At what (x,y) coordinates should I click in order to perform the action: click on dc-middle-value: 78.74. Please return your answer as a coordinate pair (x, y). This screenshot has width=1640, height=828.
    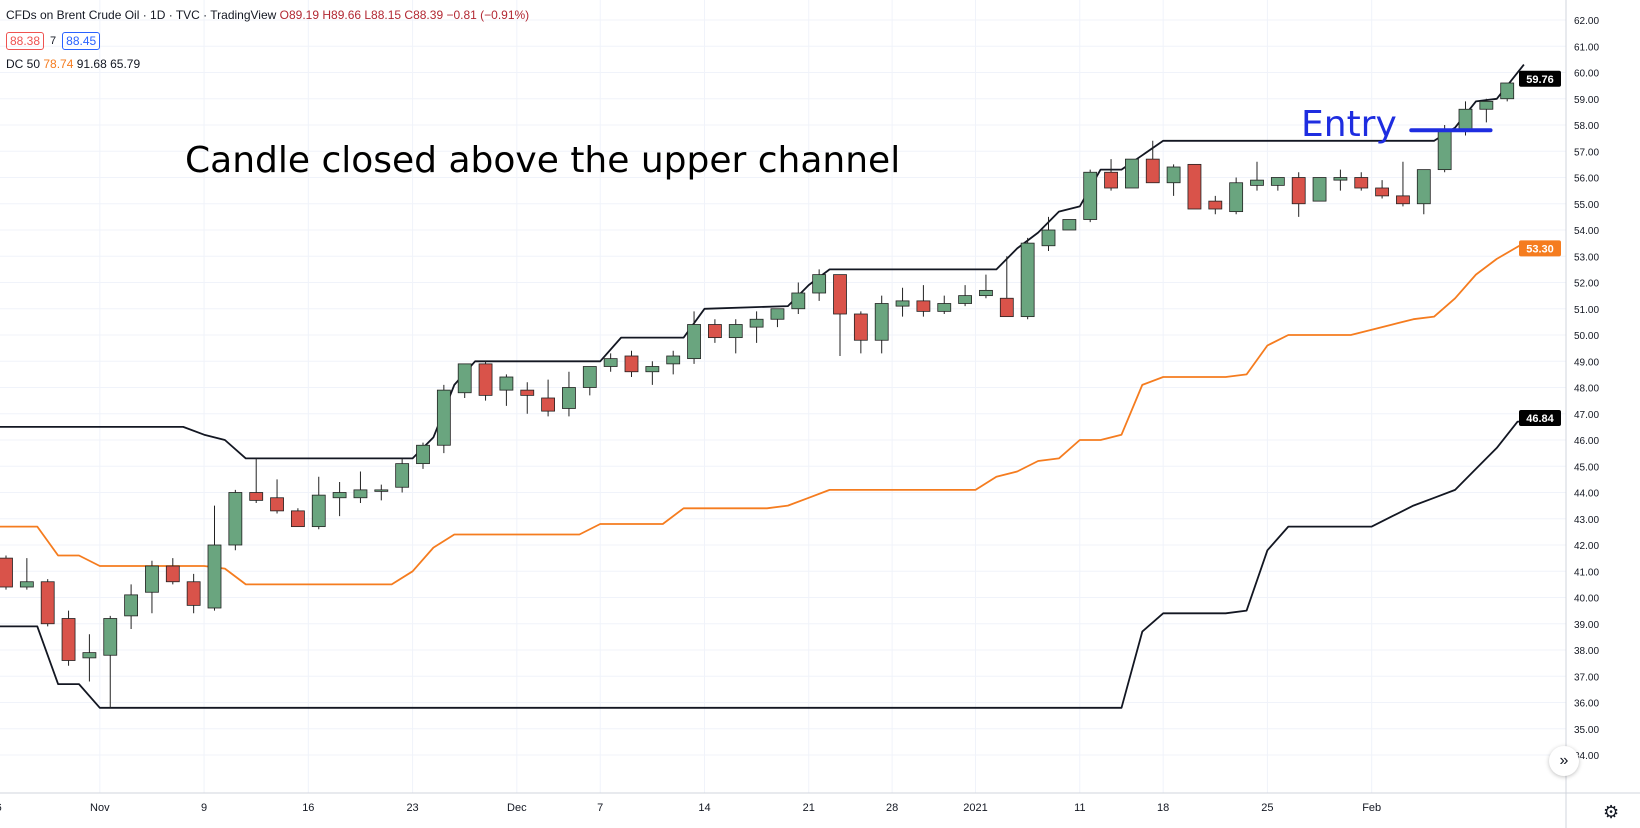
    Looking at the image, I should click on (58, 64).